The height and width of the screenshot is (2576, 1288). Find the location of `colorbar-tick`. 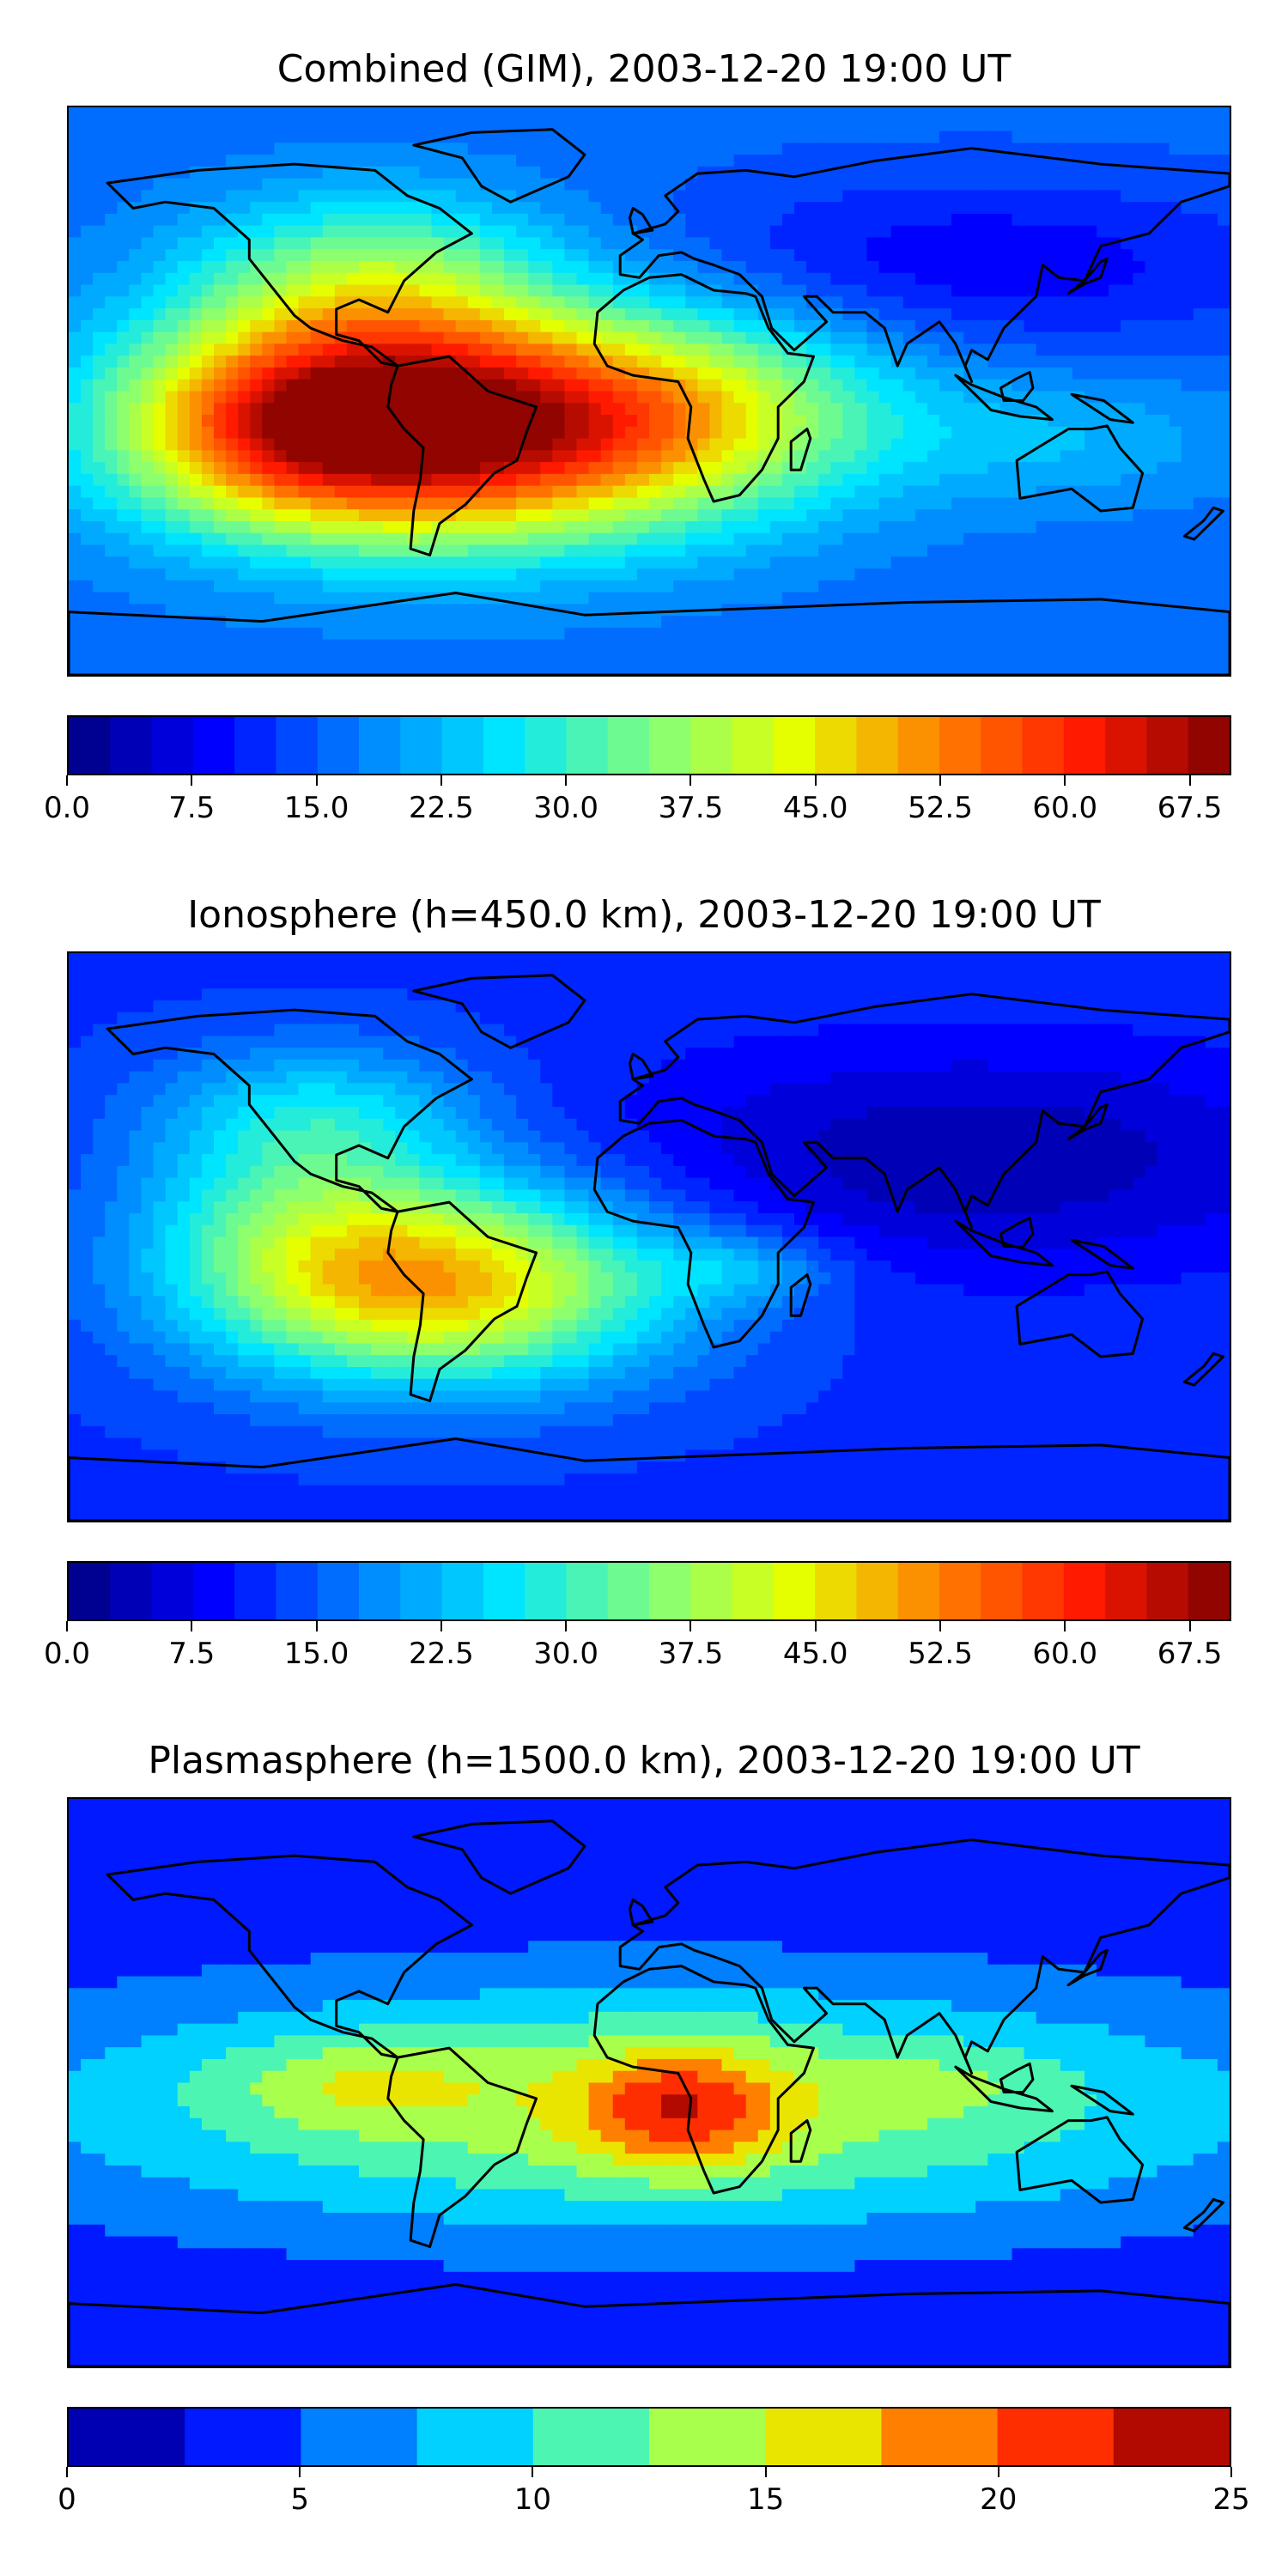

colorbar-tick is located at coordinates (316, 781).